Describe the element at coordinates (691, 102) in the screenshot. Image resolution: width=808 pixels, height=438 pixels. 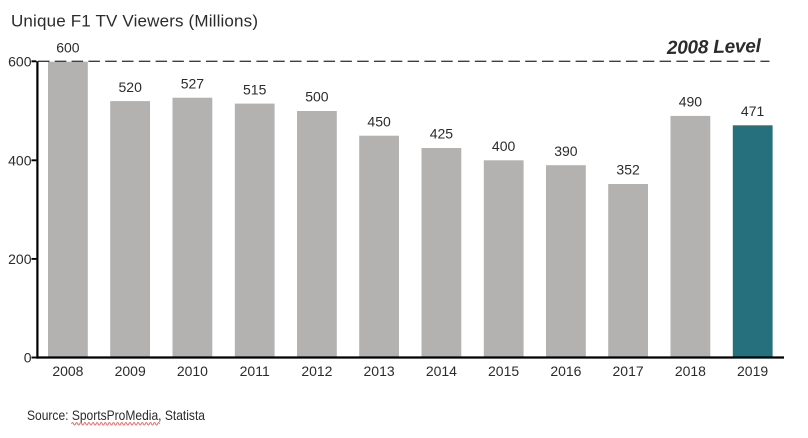
I see `svg-text: 490` at that location.